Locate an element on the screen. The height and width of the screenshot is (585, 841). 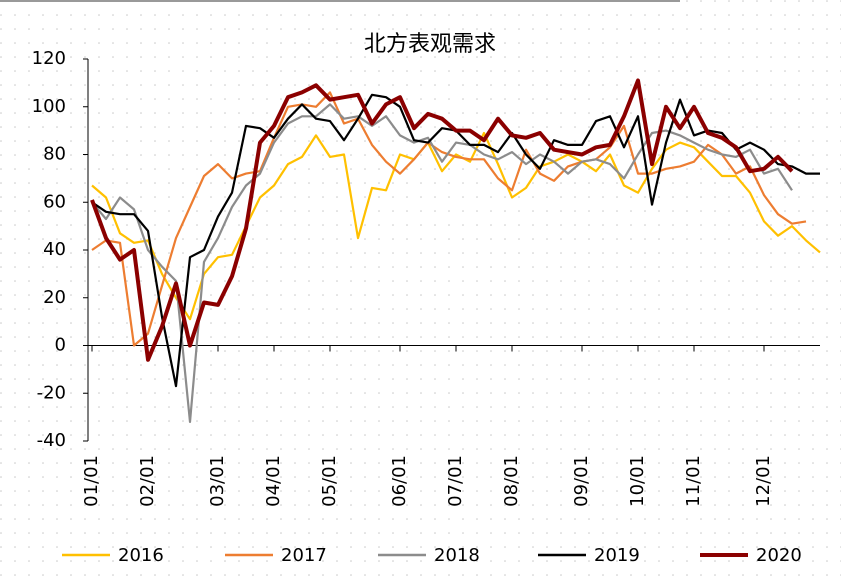
x-tick-label: 08/01 is located at coordinates (511, 481).